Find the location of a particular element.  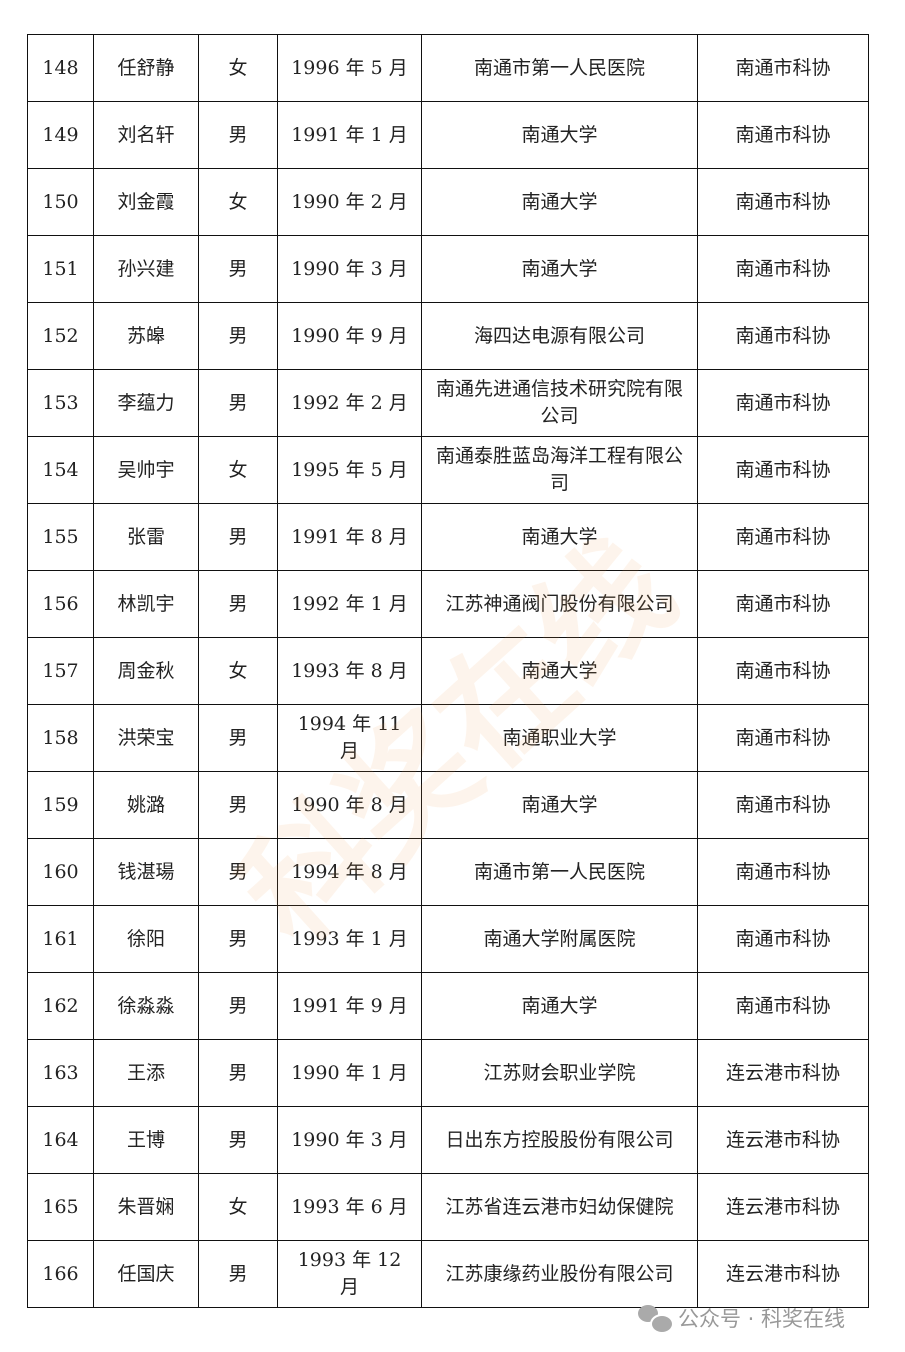

cell-row-number: 163 is located at coordinates (60, 1073).